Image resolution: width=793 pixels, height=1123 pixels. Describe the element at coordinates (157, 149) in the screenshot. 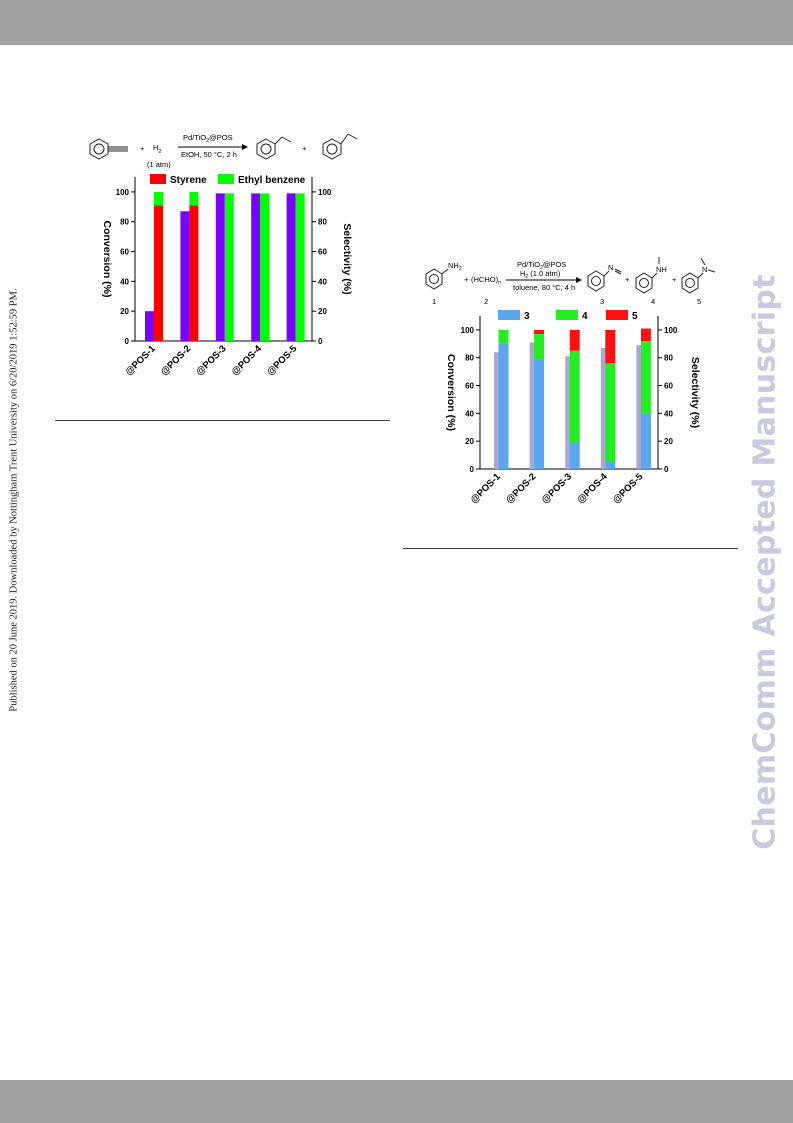

I see `hydrogen-reagent: H2` at that location.